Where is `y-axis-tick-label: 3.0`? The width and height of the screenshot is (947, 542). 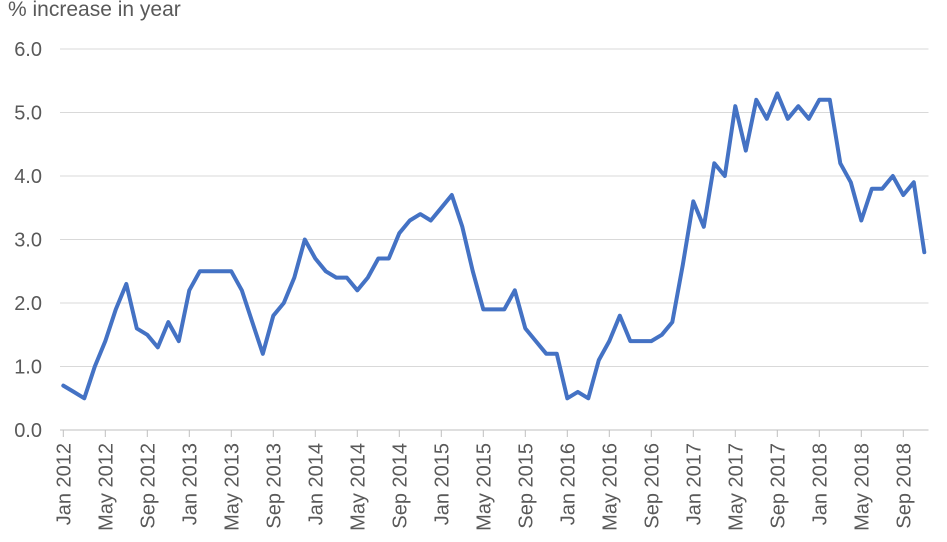 y-axis-tick-label: 3.0 is located at coordinates (28, 241).